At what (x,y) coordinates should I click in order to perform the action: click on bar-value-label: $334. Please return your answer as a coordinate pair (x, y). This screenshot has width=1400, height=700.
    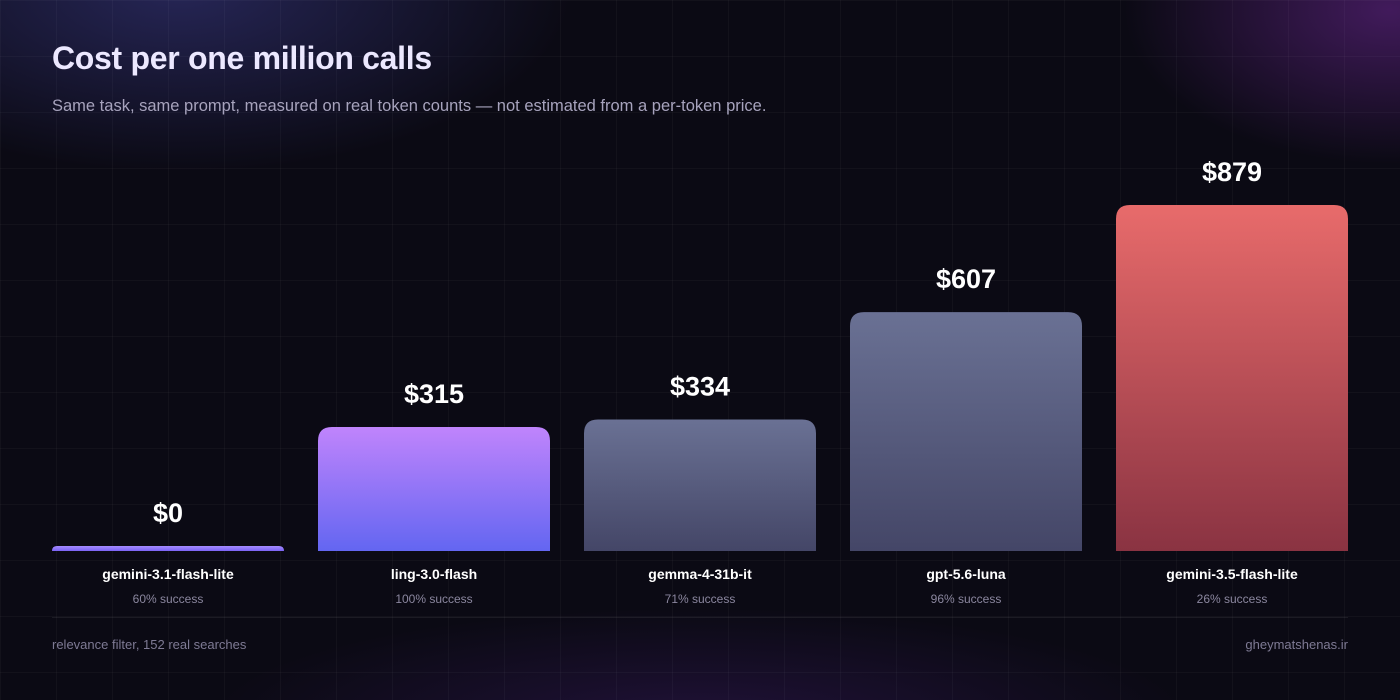
    Looking at the image, I should click on (700, 387).